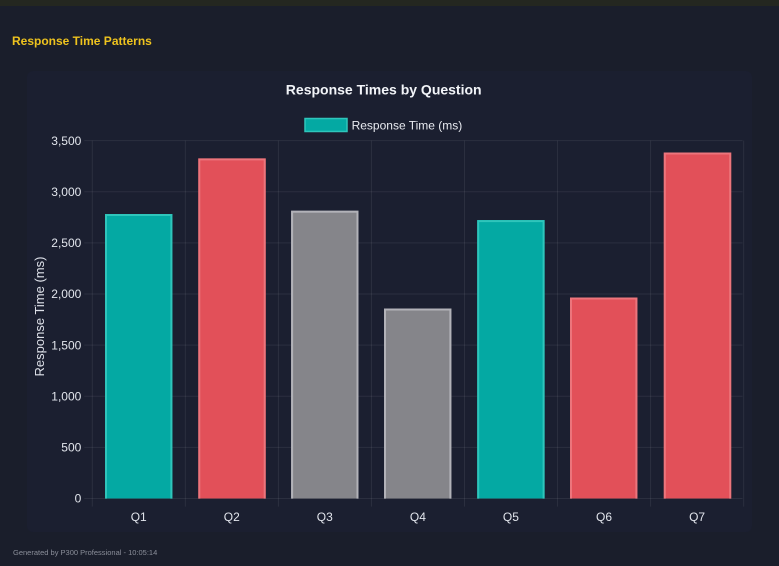  What do you see at coordinates (66, 345) in the screenshot?
I see `svg-text: 1,500` at bounding box center [66, 345].